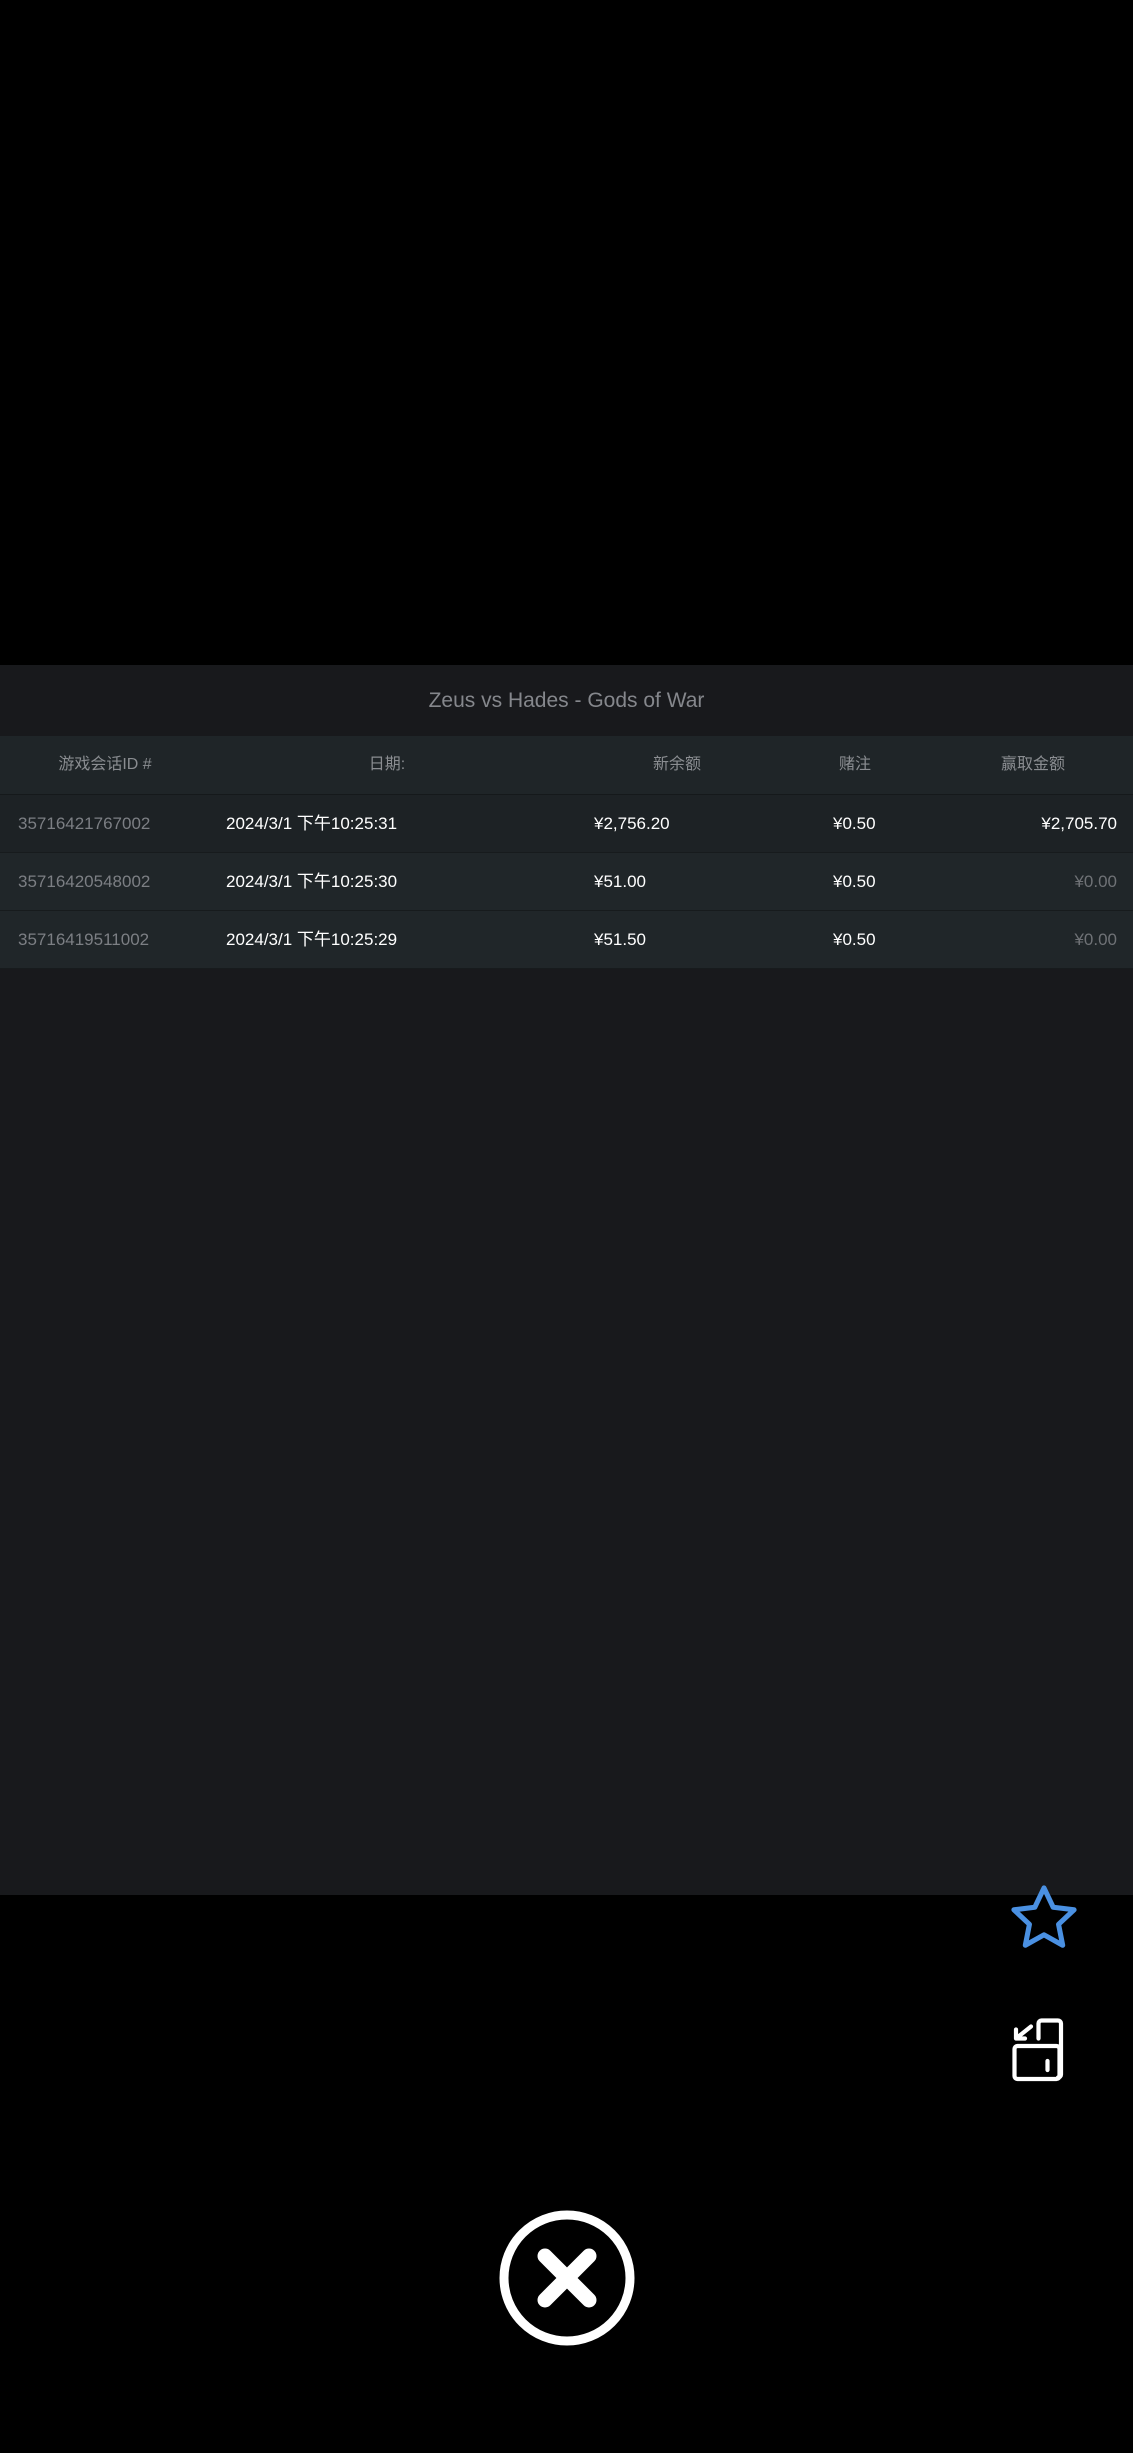  Describe the element at coordinates (620, 939) in the screenshot. I see `new-balance: ¥51.50` at that location.